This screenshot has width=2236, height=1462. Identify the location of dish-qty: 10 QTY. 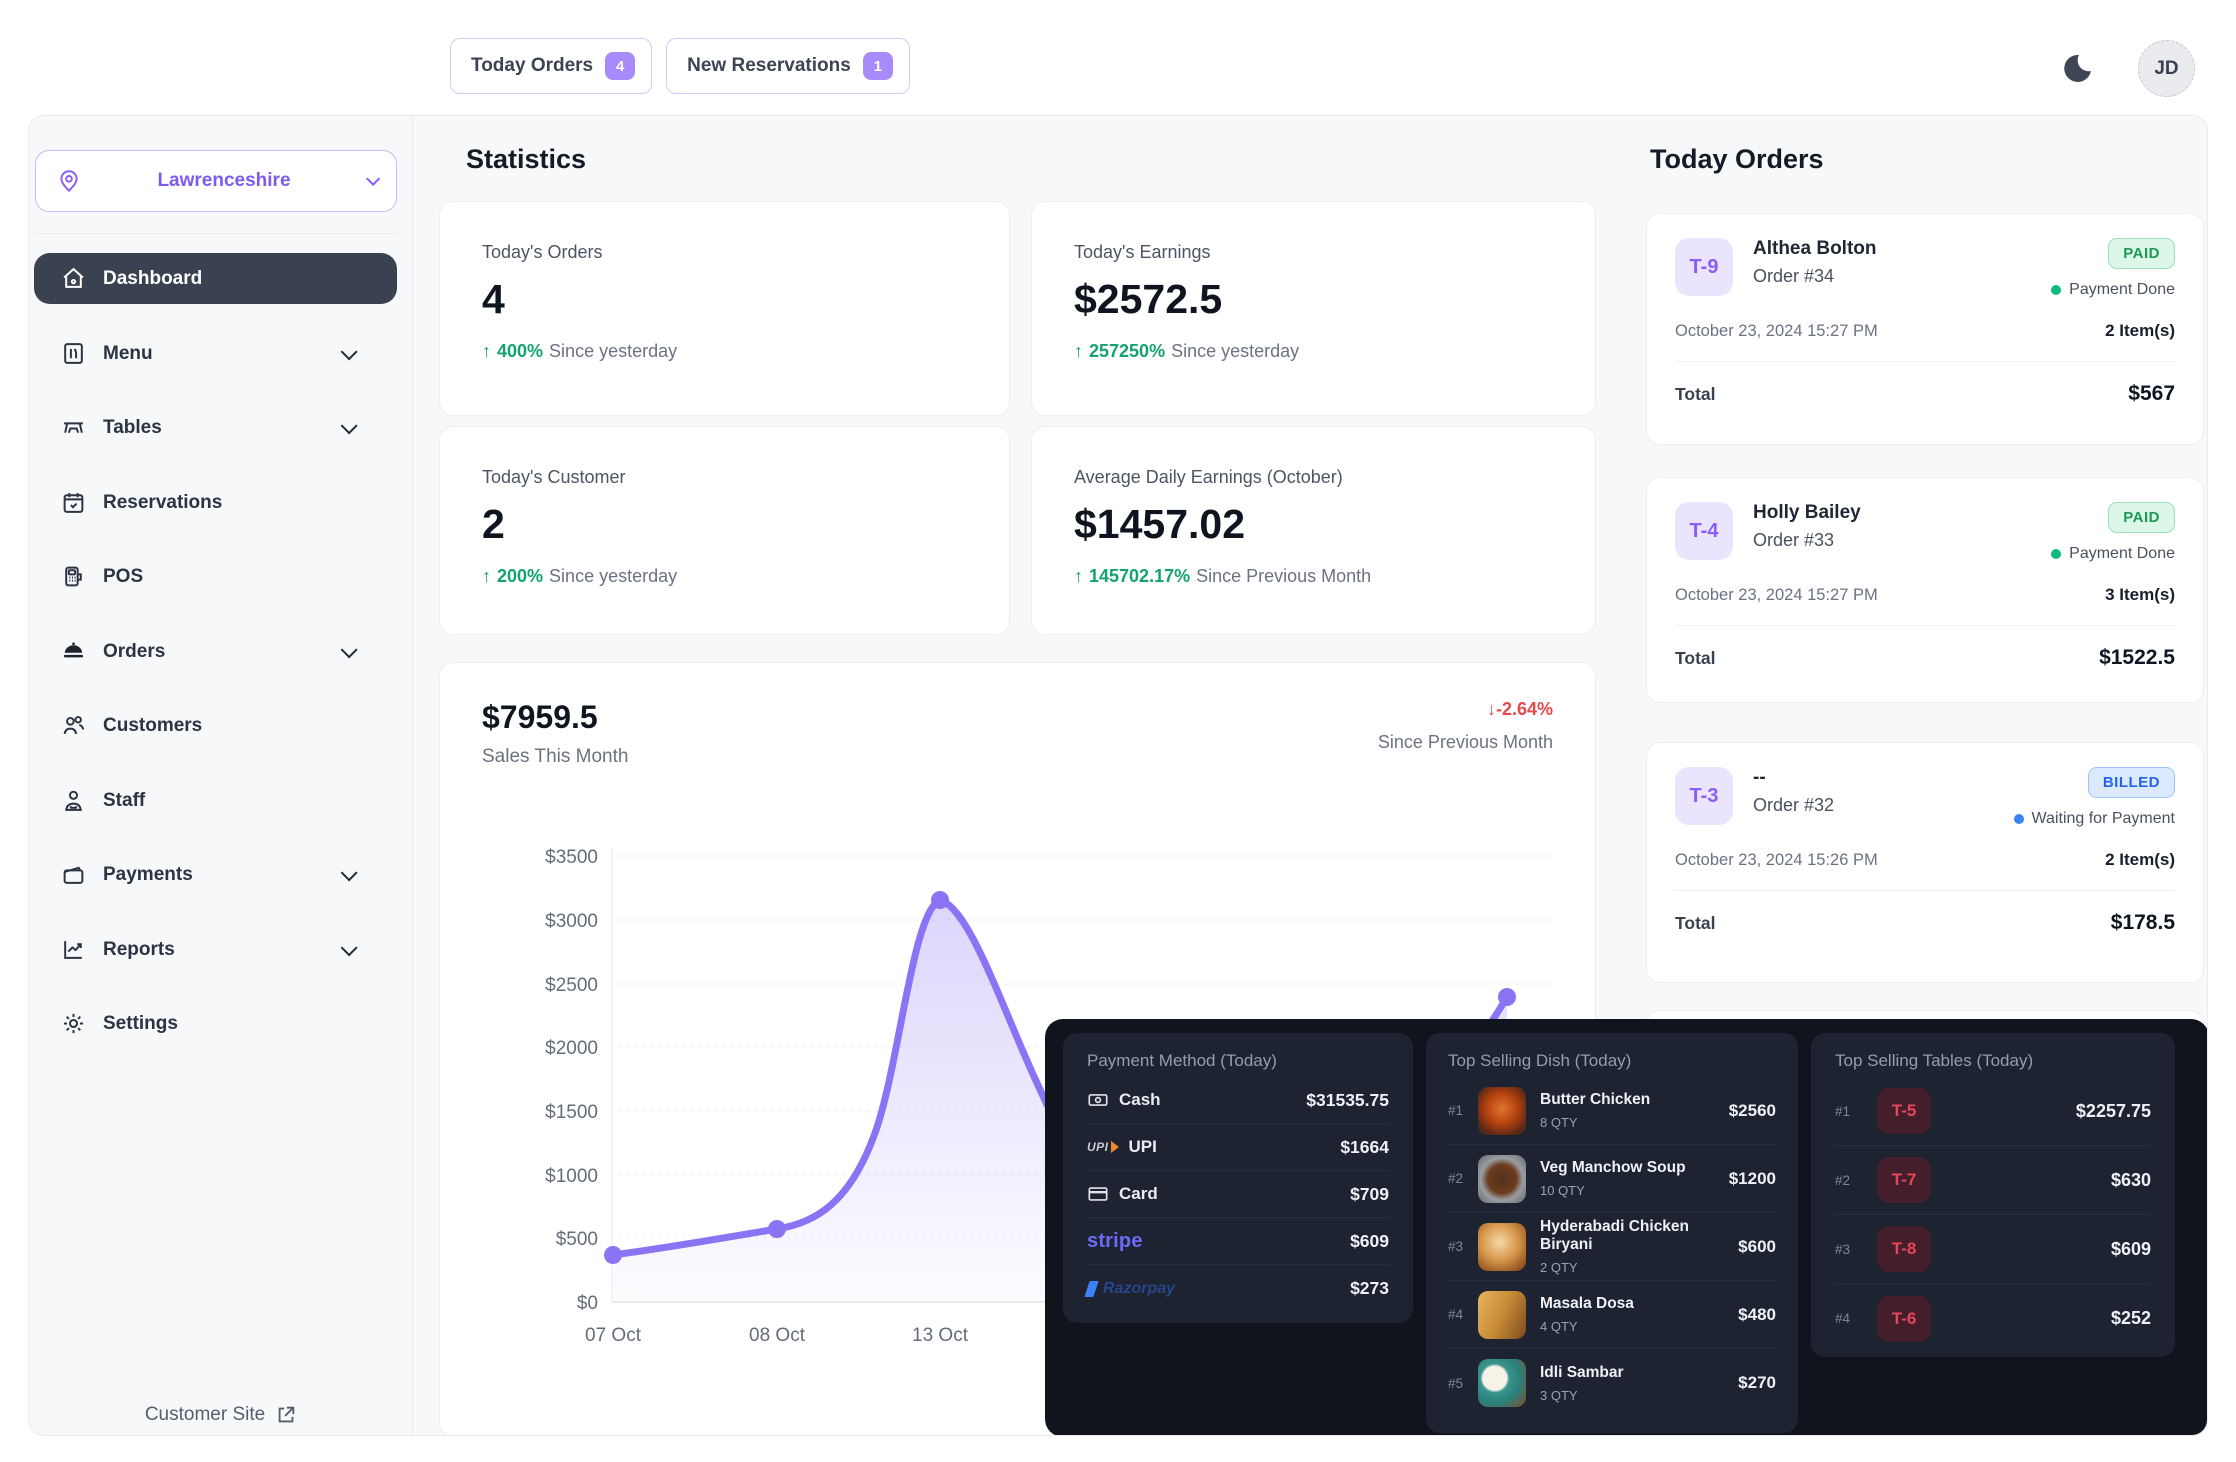
(1562, 1190).